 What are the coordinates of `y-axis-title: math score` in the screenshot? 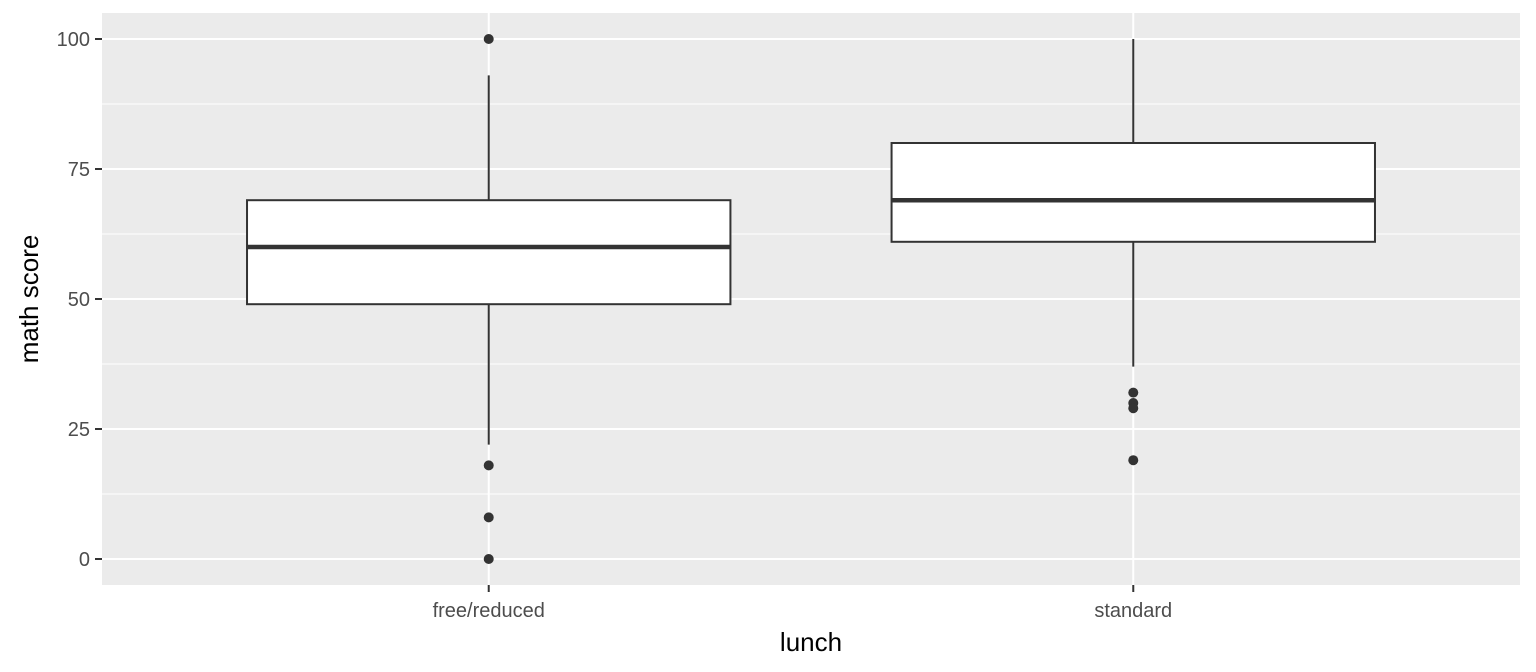 It's located at (29, 299).